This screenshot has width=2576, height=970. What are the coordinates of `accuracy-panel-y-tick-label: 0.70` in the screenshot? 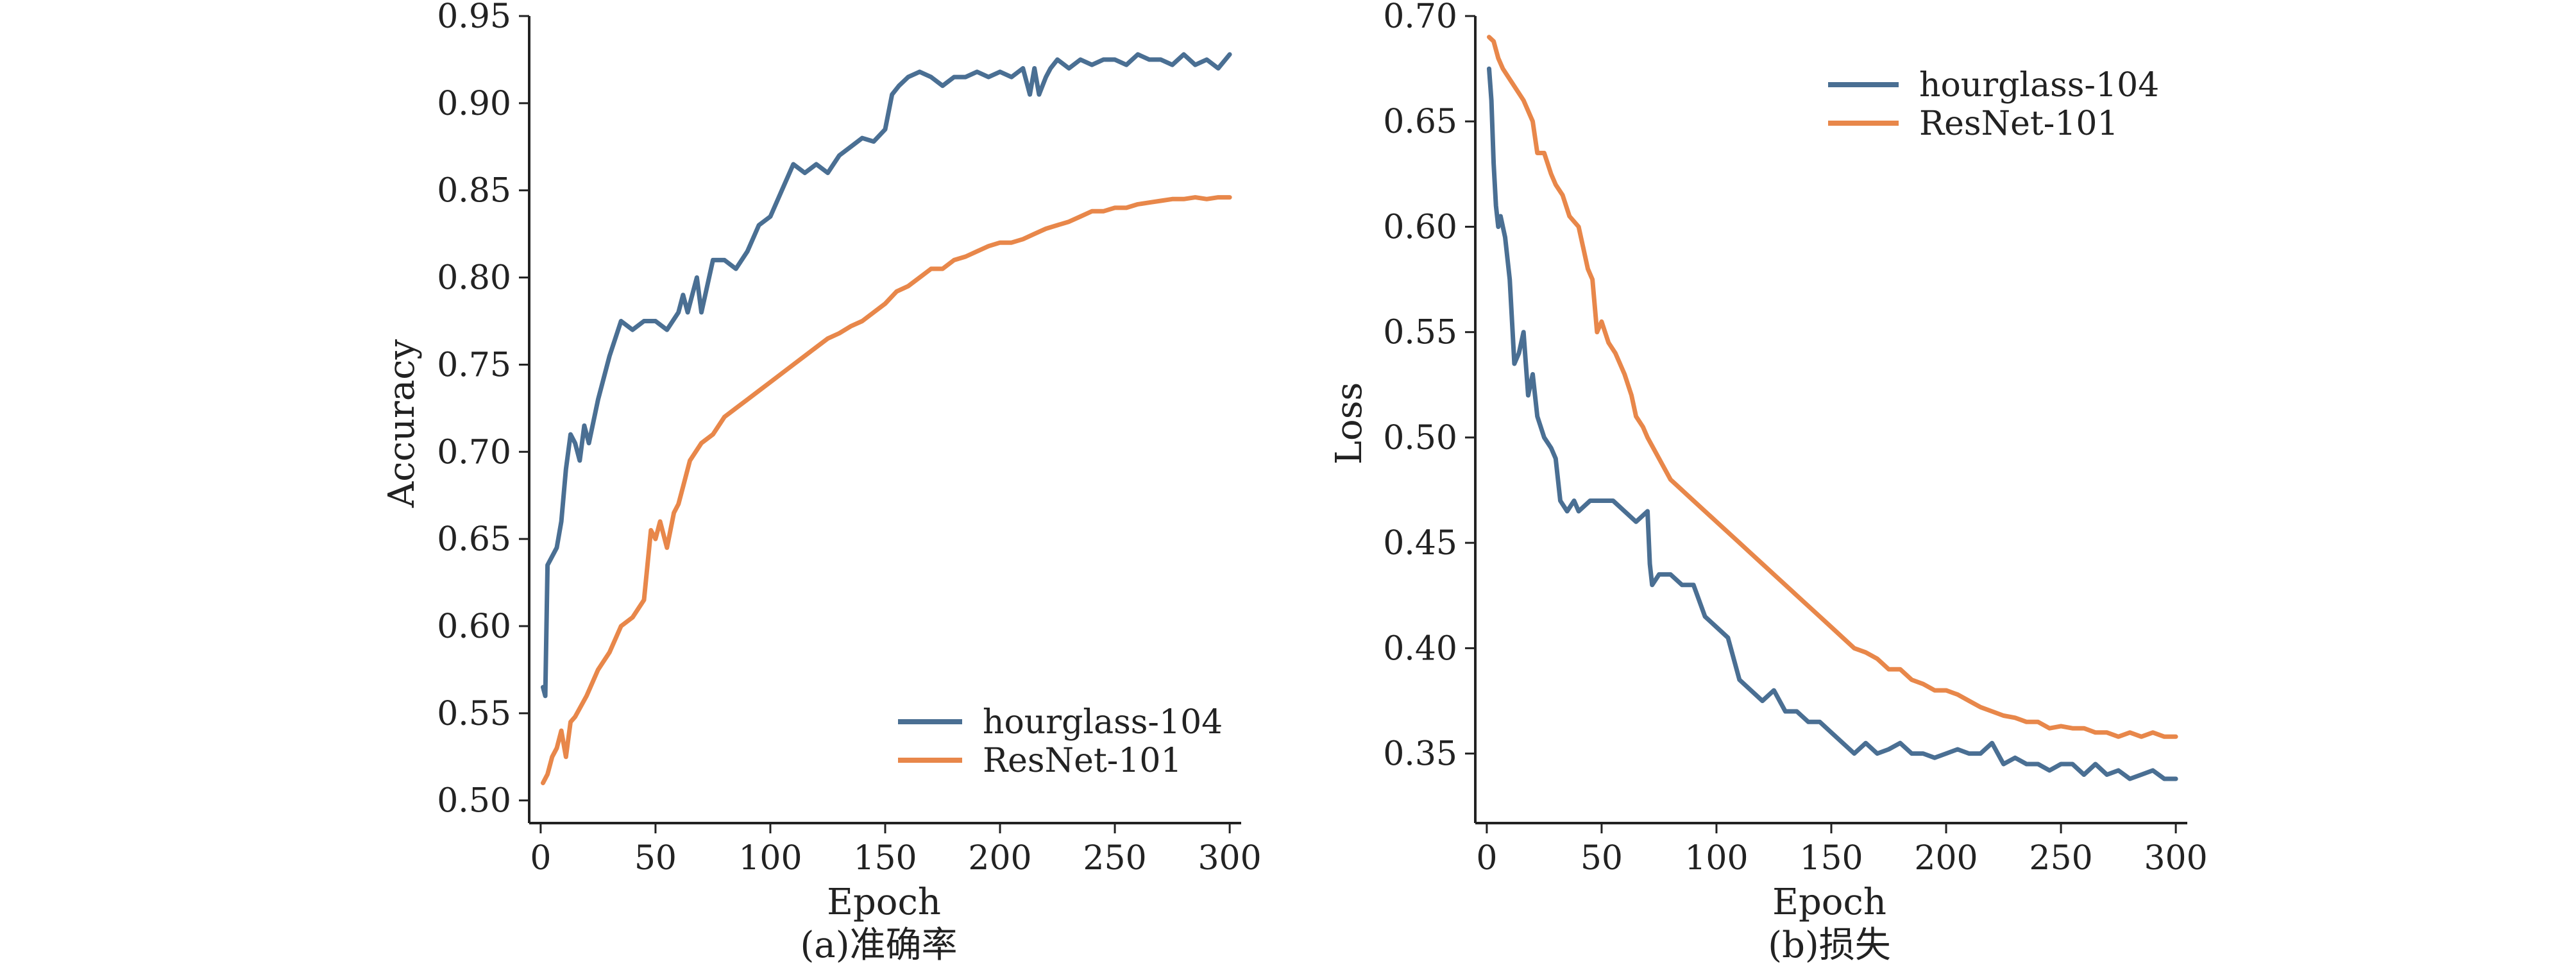 It's located at (474, 452).